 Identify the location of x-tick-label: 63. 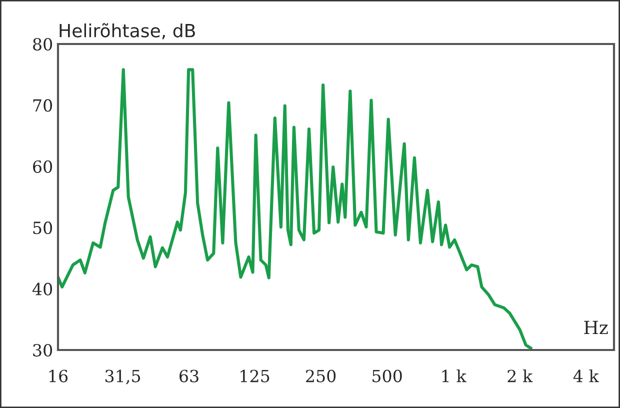
(189, 376).